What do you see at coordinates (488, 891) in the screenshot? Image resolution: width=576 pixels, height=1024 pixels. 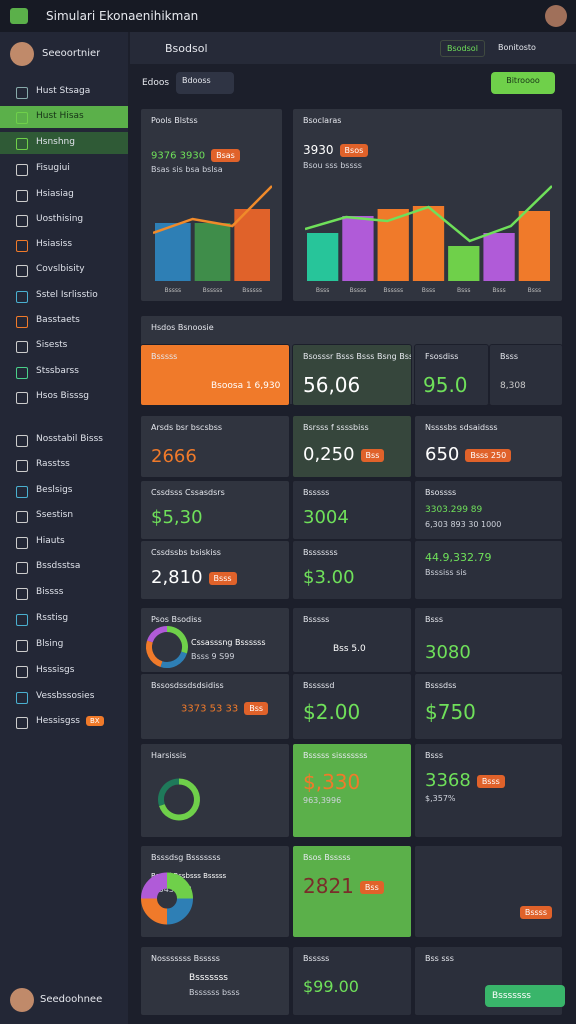 I see `tile: Bssss` at bounding box center [488, 891].